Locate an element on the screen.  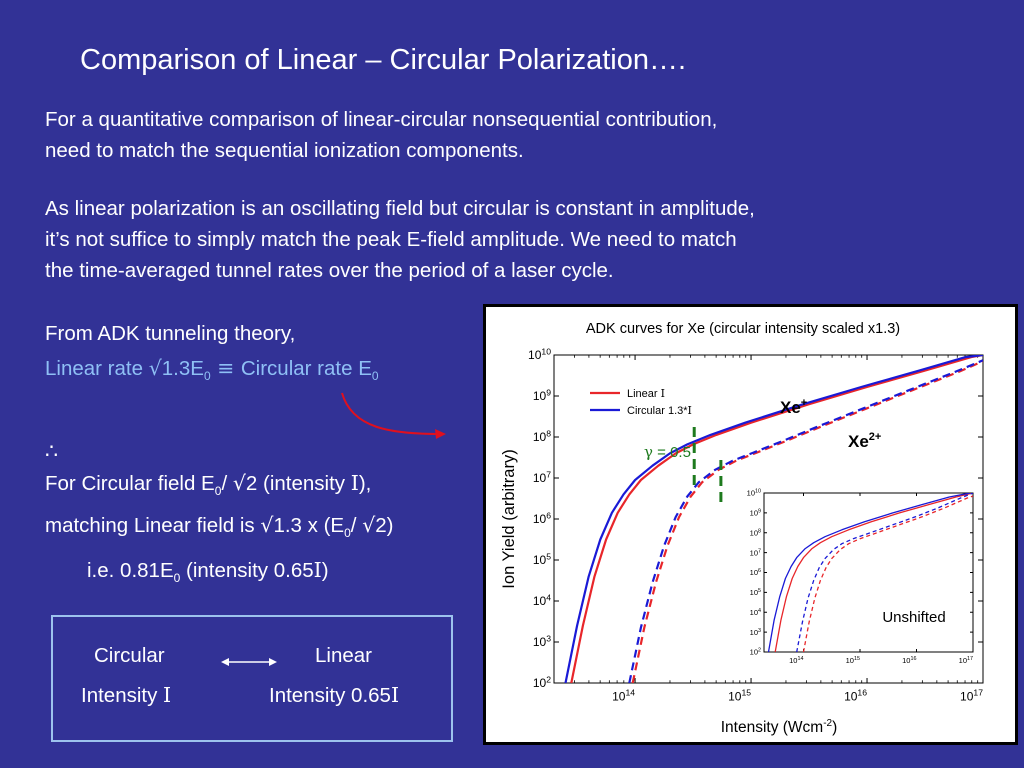
legend-text: Linear is located at coordinates (644, 394).